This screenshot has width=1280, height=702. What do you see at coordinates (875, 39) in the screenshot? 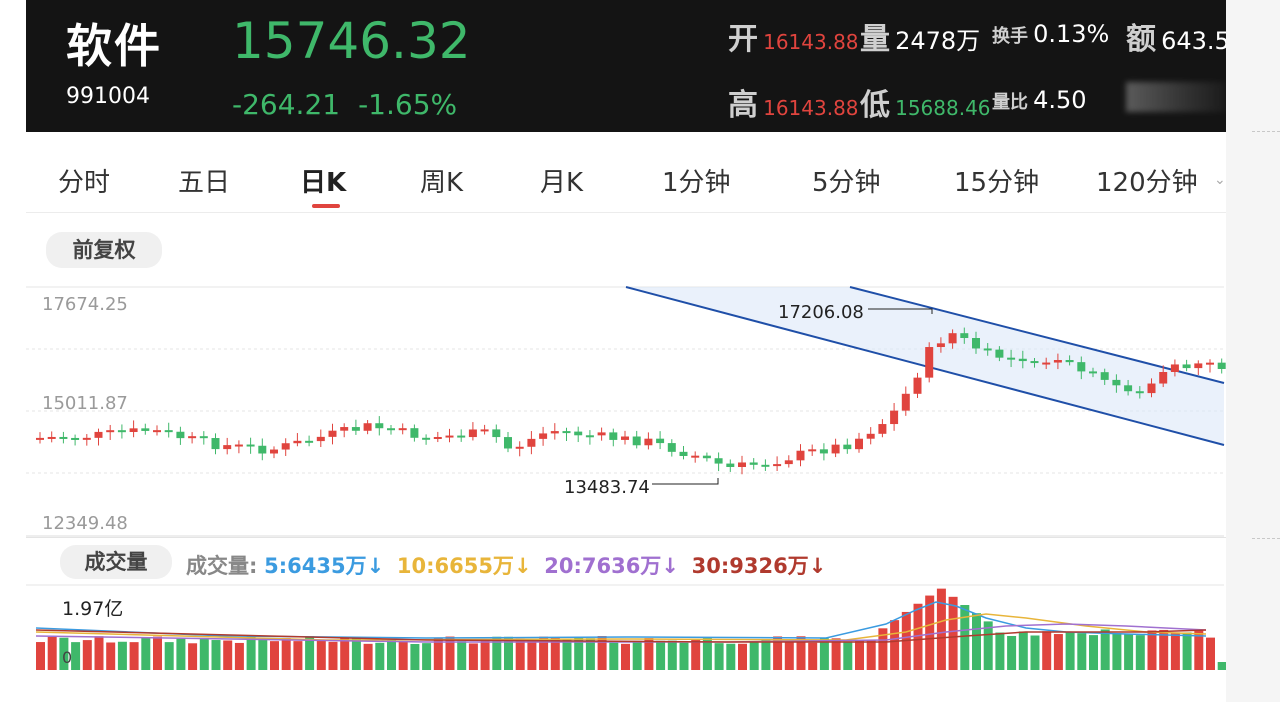
I see `volume-label: 量` at bounding box center [875, 39].